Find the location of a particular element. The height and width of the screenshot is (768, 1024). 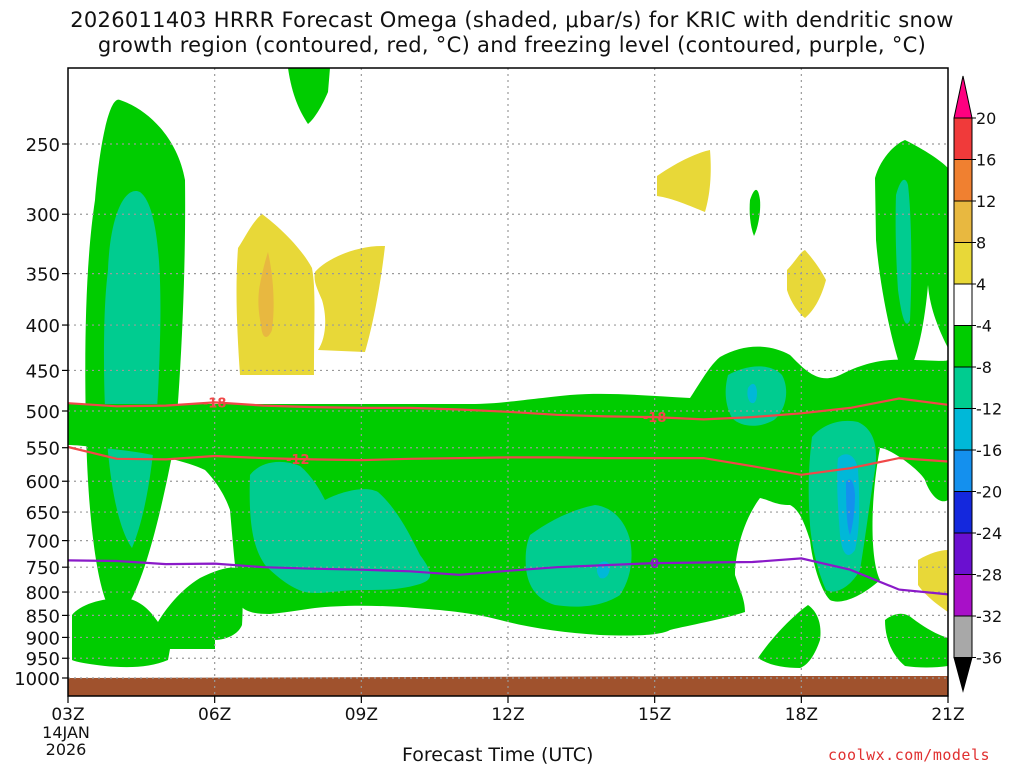

colorbar-label: 4 is located at coordinates (981, 284).